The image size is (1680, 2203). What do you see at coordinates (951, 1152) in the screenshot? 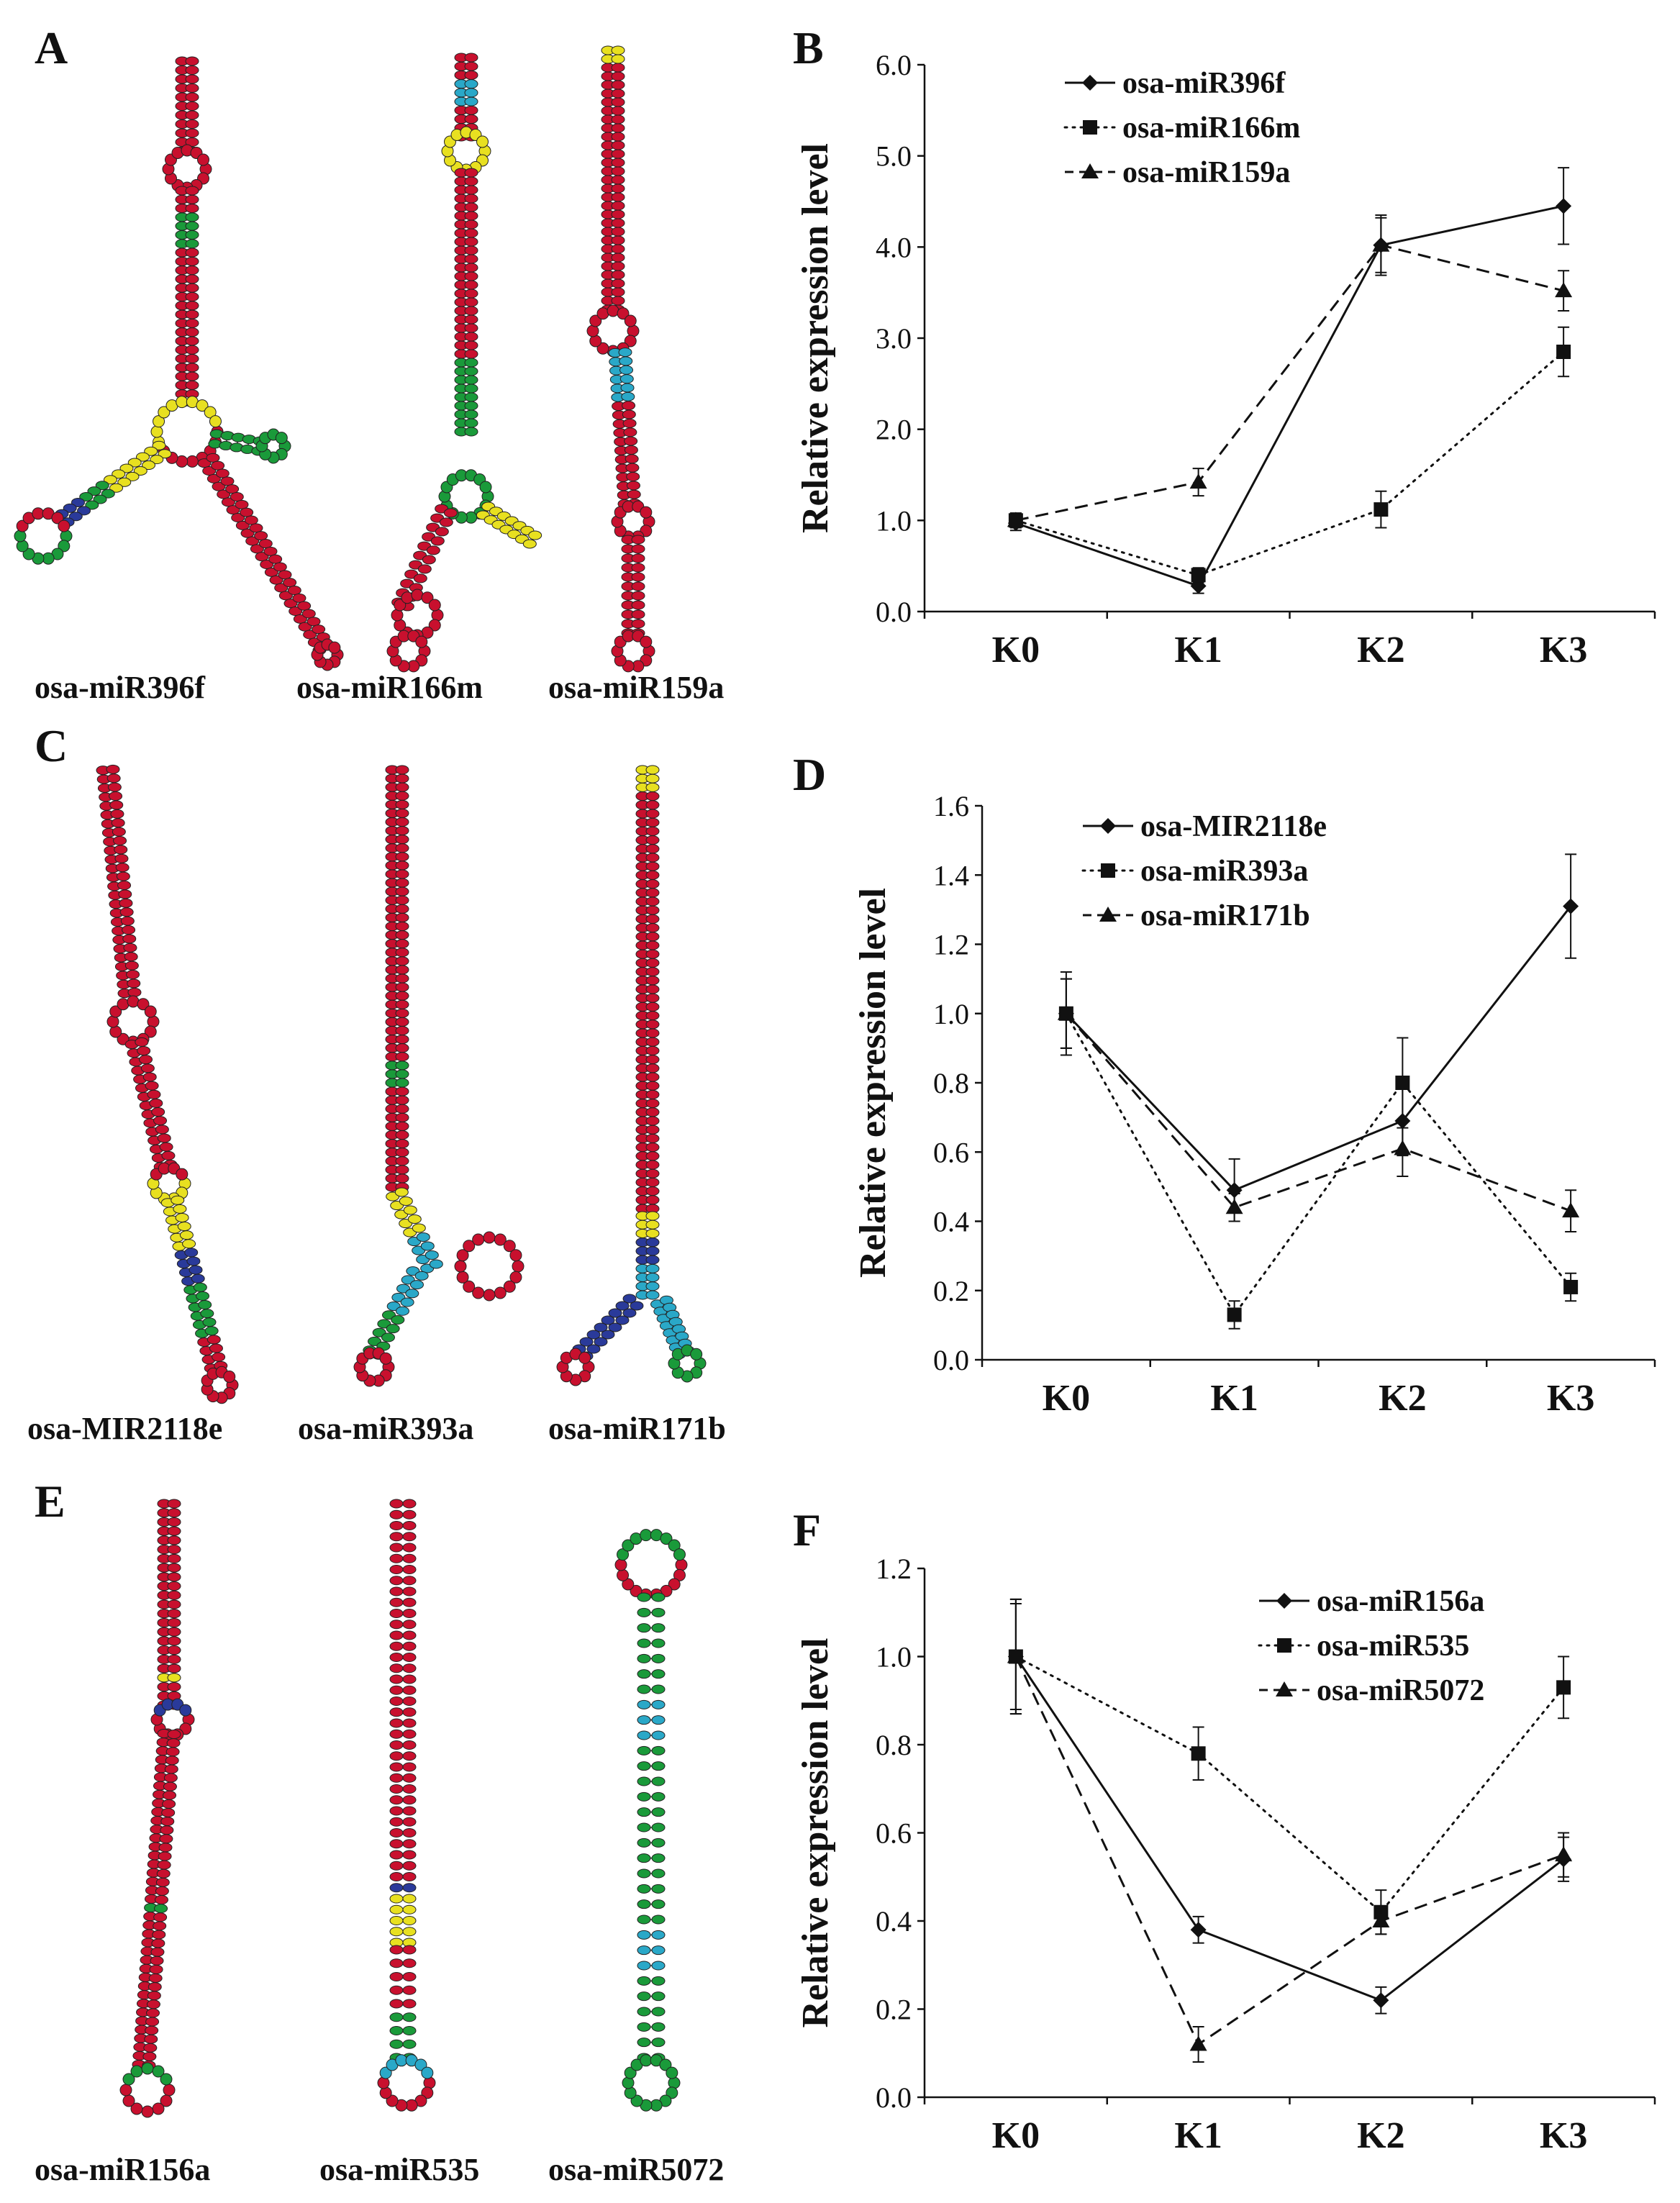
I see `y-tick-label: 0.6` at bounding box center [951, 1152].